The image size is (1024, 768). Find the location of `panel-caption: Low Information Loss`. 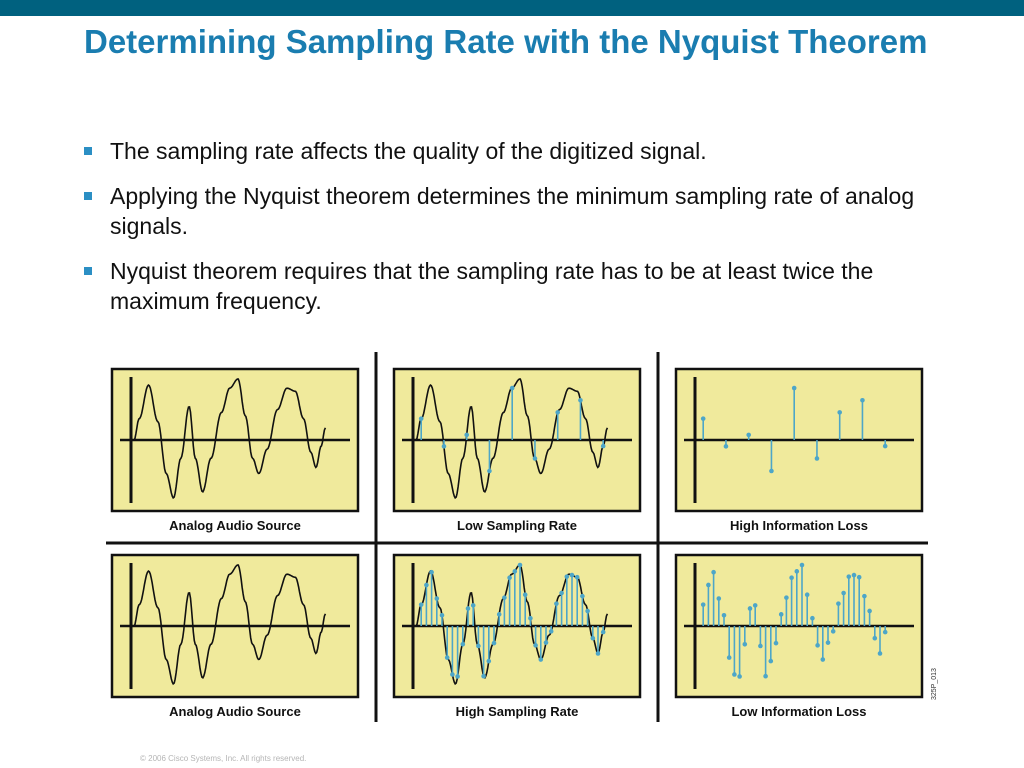

panel-caption: Low Information Loss is located at coordinates (798, 711).